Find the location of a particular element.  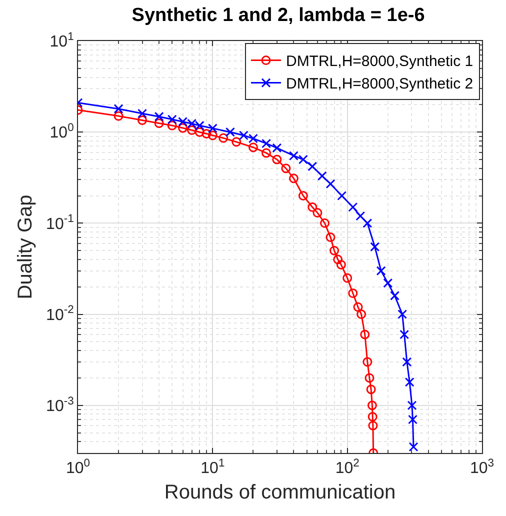

y-tick-label: 10$^{0}$ is located at coordinates (62, 132).